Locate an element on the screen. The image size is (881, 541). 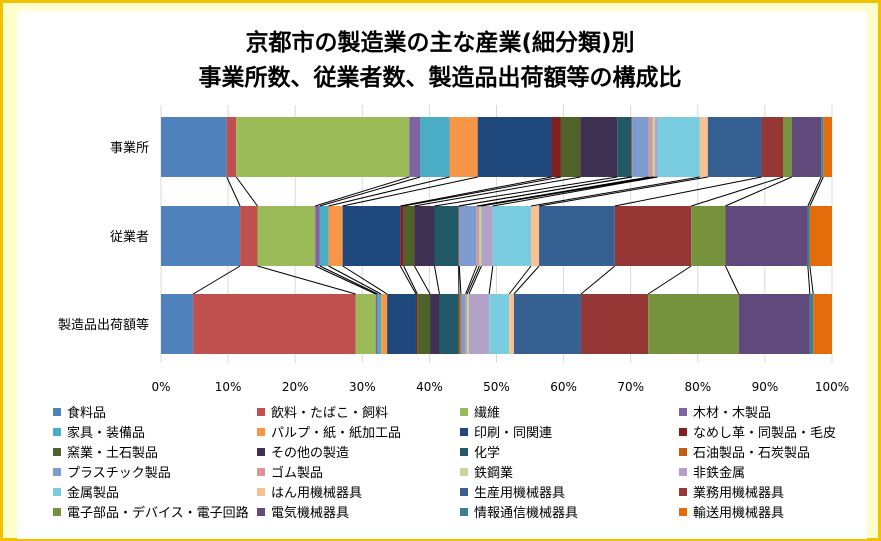
legend-label: 輸送用機械器具 is located at coordinates (738, 513).